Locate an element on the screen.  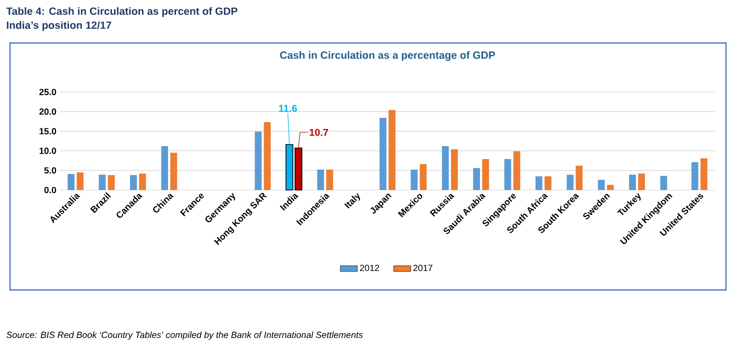
text: India’s position 12/17 is located at coordinates (59, 26).